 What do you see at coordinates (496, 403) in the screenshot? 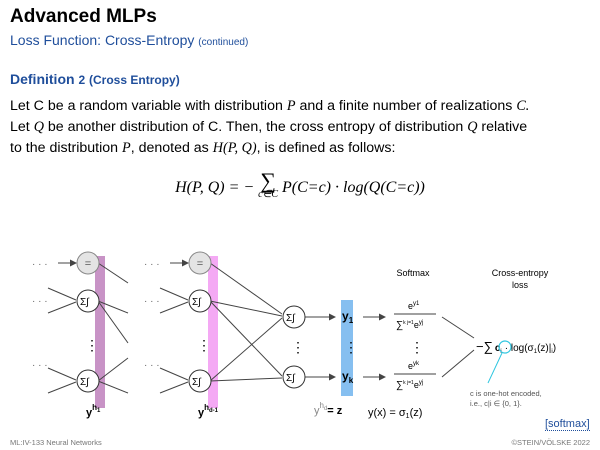
I see `one-hot-note-line2: i.e., c|i ∈ {0, 1}.` at bounding box center [496, 403].